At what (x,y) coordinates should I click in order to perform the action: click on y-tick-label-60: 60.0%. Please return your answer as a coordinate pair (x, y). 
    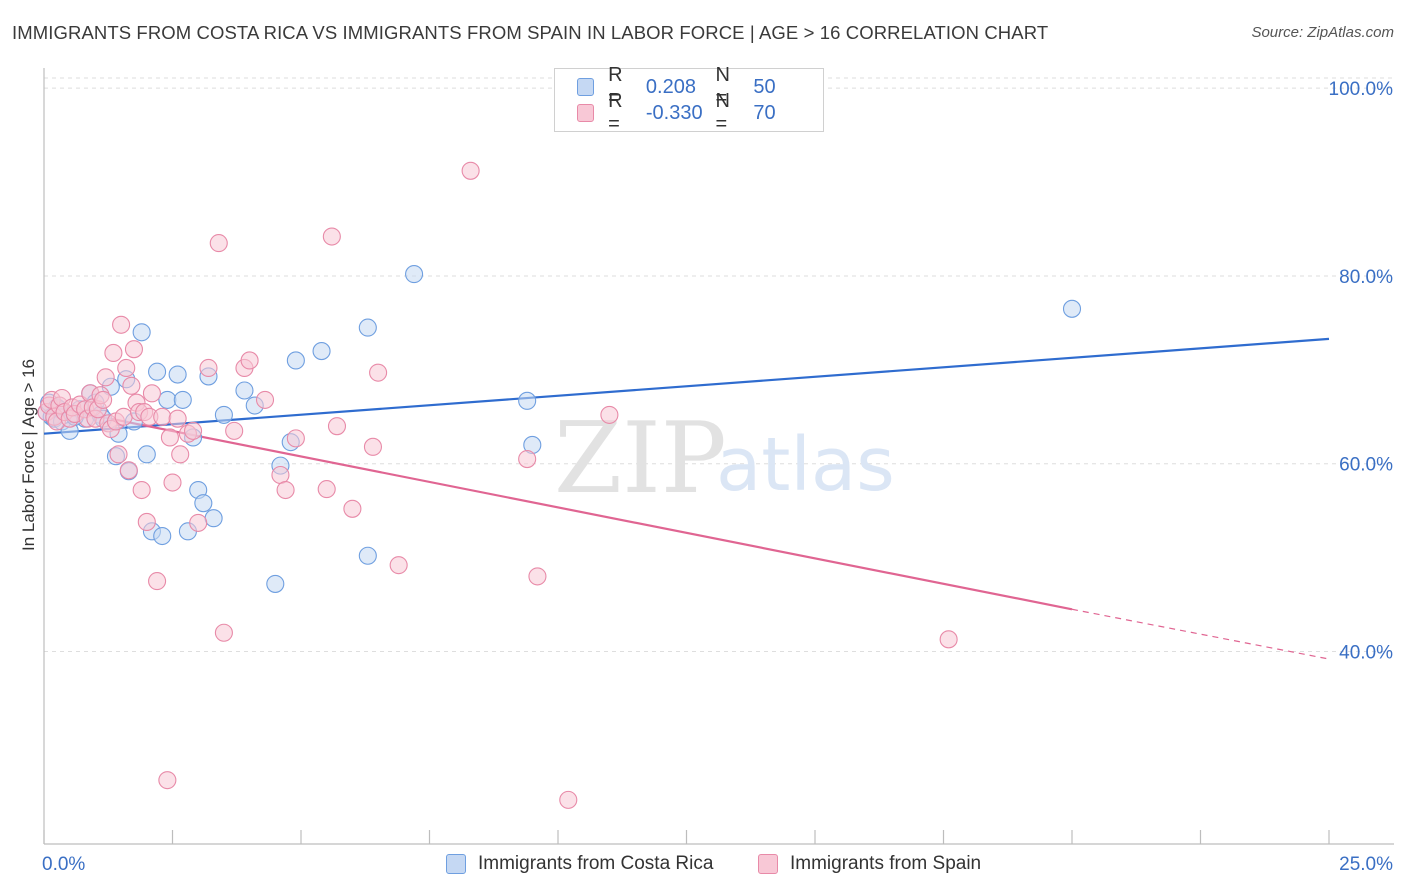
    Looking at the image, I should click on (1366, 465).